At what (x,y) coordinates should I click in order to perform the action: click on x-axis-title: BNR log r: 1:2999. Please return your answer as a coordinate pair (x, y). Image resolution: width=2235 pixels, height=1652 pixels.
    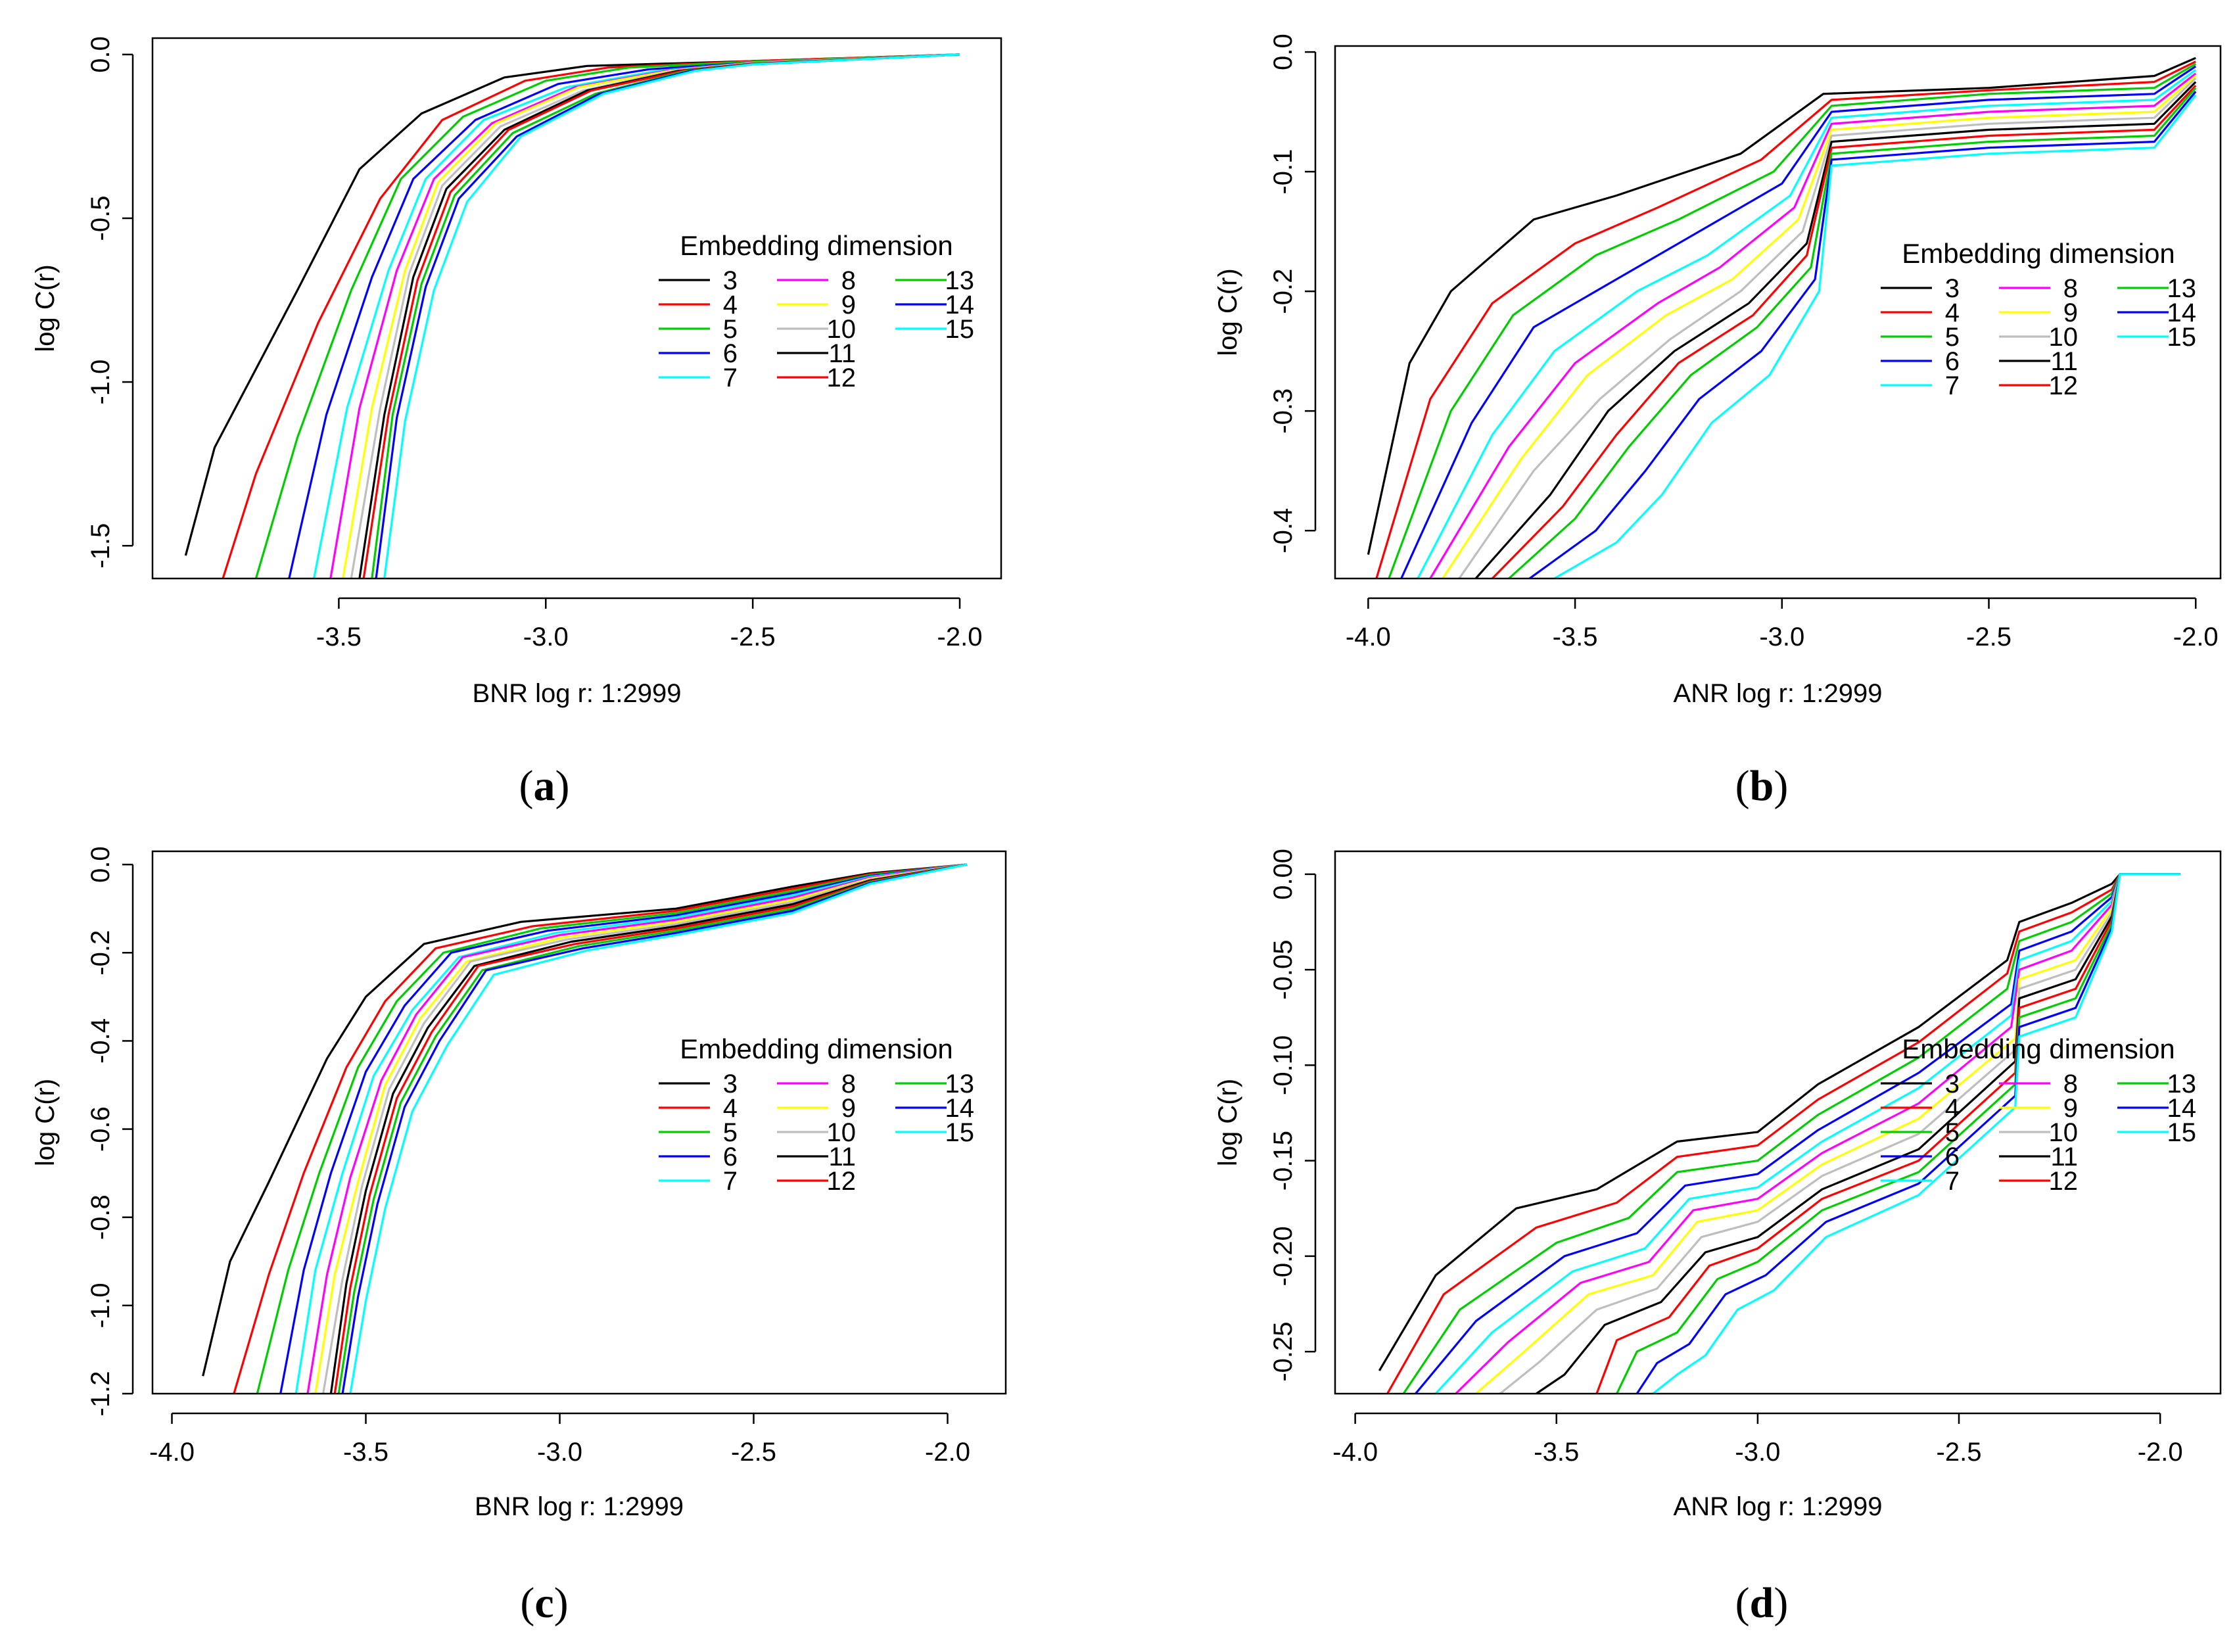
    Looking at the image, I should click on (577, 693).